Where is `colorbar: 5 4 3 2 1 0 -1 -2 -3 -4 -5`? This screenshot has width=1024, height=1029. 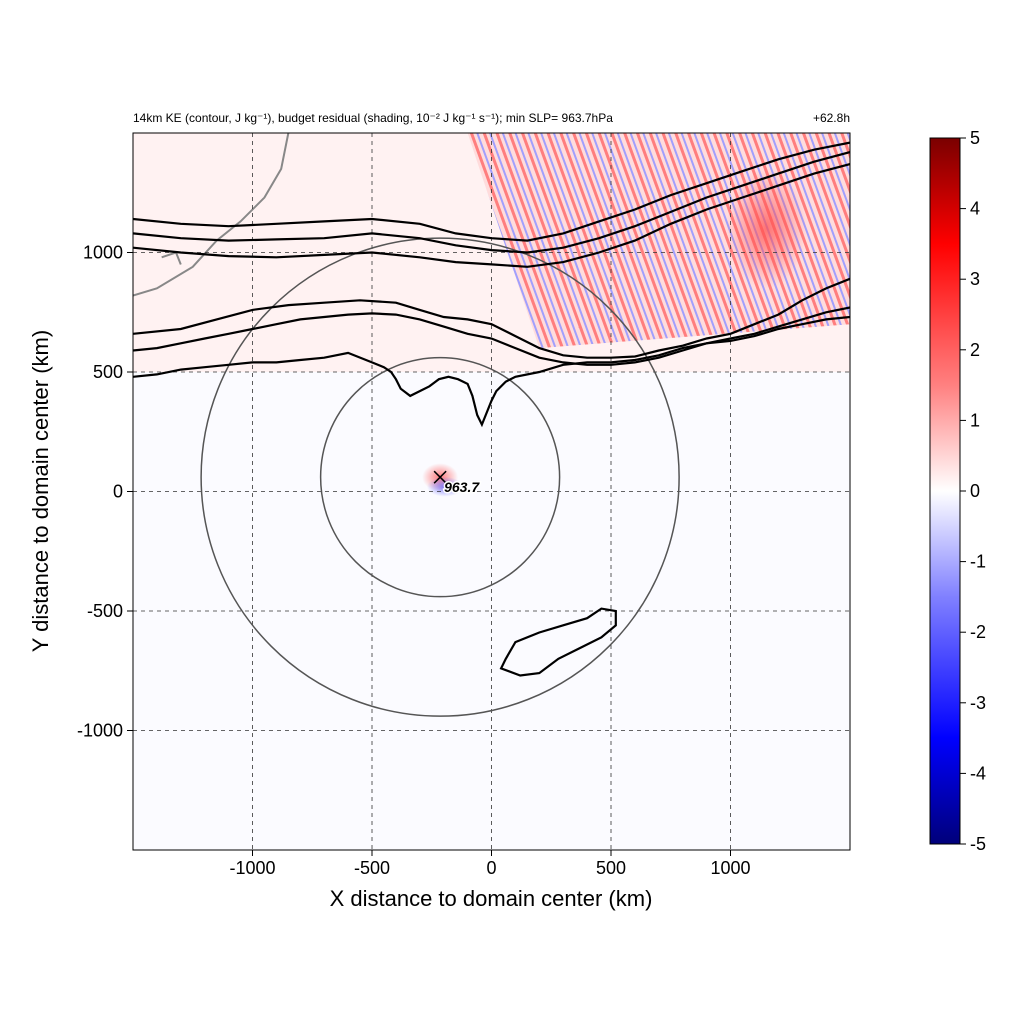 colorbar: 5 4 3 2 1 0 -1 -2 -3 -4 -5 is located at coordinates (957, 491).